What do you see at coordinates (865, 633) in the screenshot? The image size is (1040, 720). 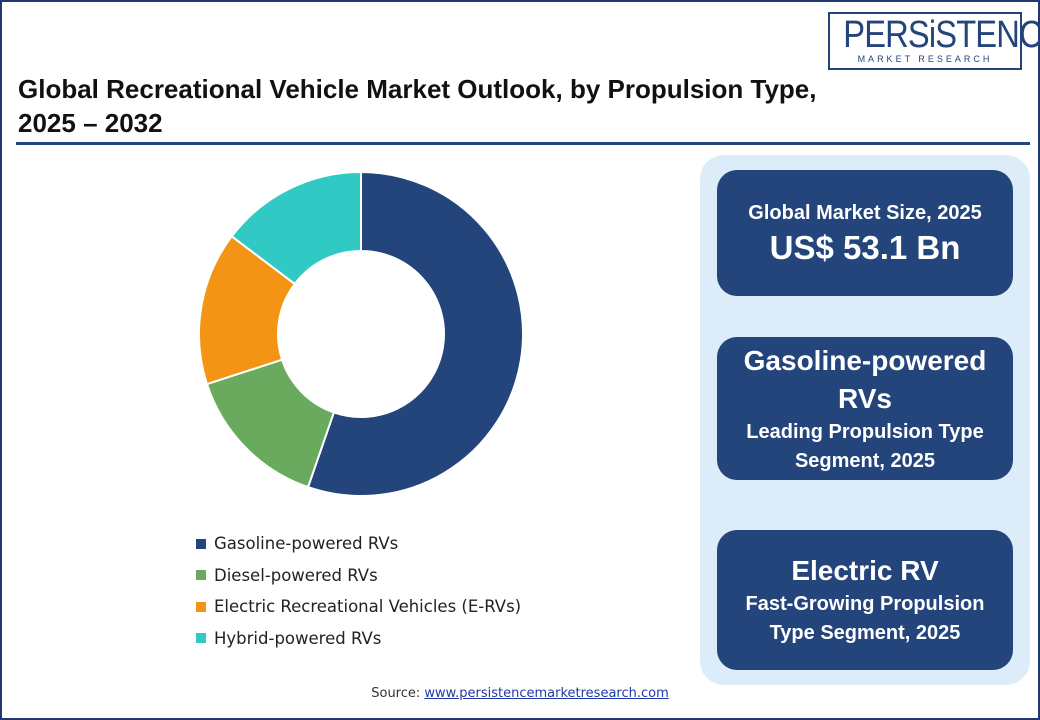 I see `fastest-growing-caption-line2: Type Segment, 2025` at bounding box center [865, 633].